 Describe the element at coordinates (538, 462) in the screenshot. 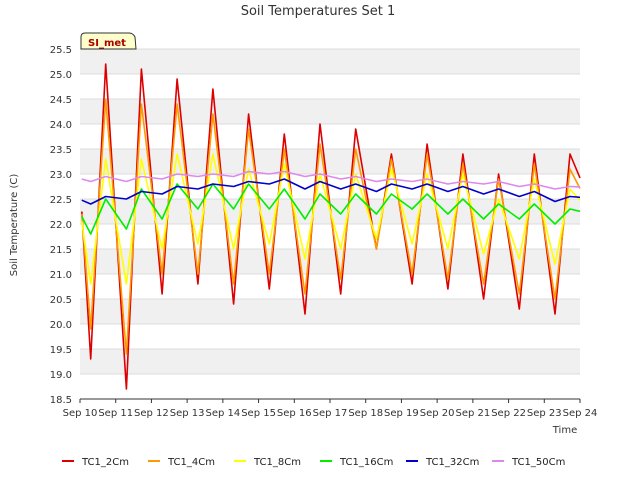

I see `legend-label: TC1_50Cm` at that location.